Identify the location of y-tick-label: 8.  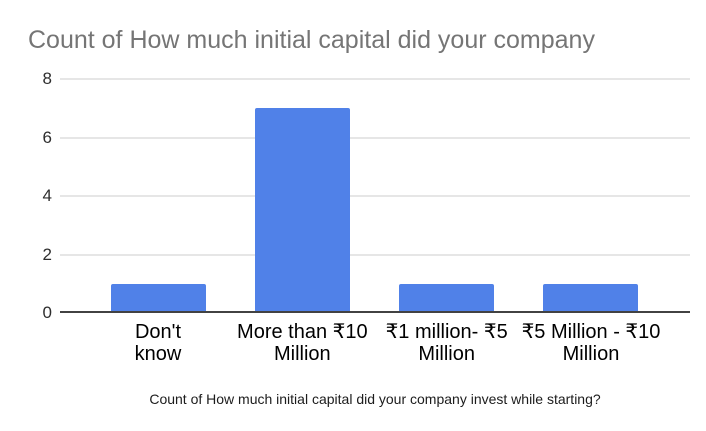
(47, 78).